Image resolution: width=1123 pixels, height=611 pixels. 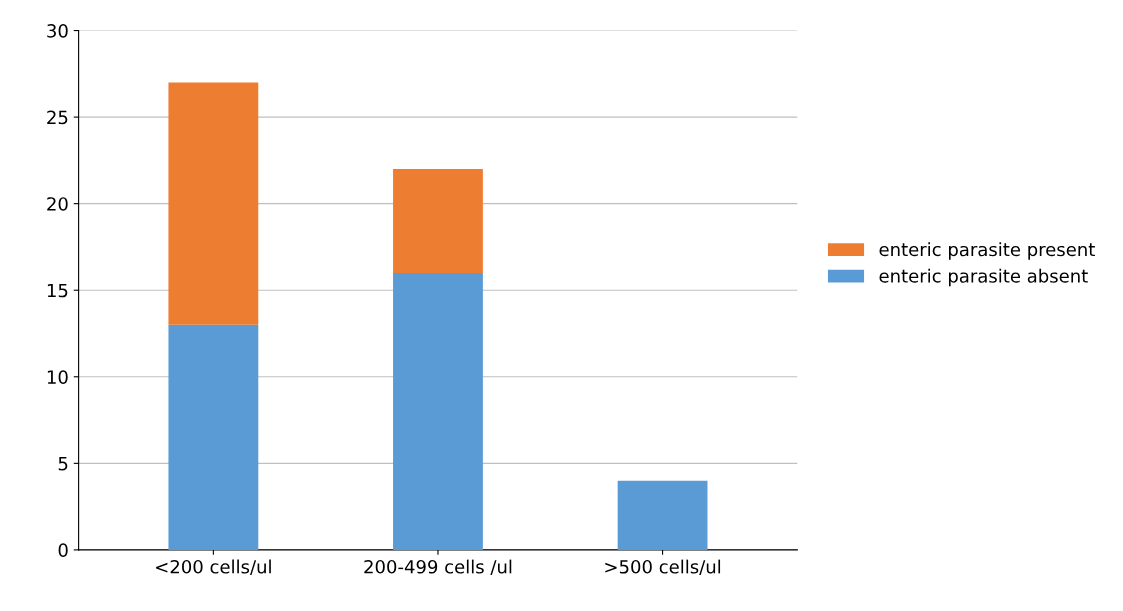 What do you see at coordinates (57, 377) in the screenshot?
I see `y-tick-label: 10` at bounding box center [57, 377].